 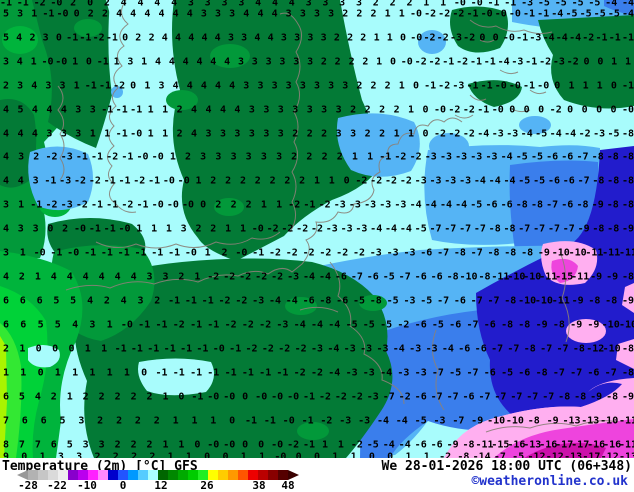 I want to click on scale-tick: 26, so click(x=207, y=485).